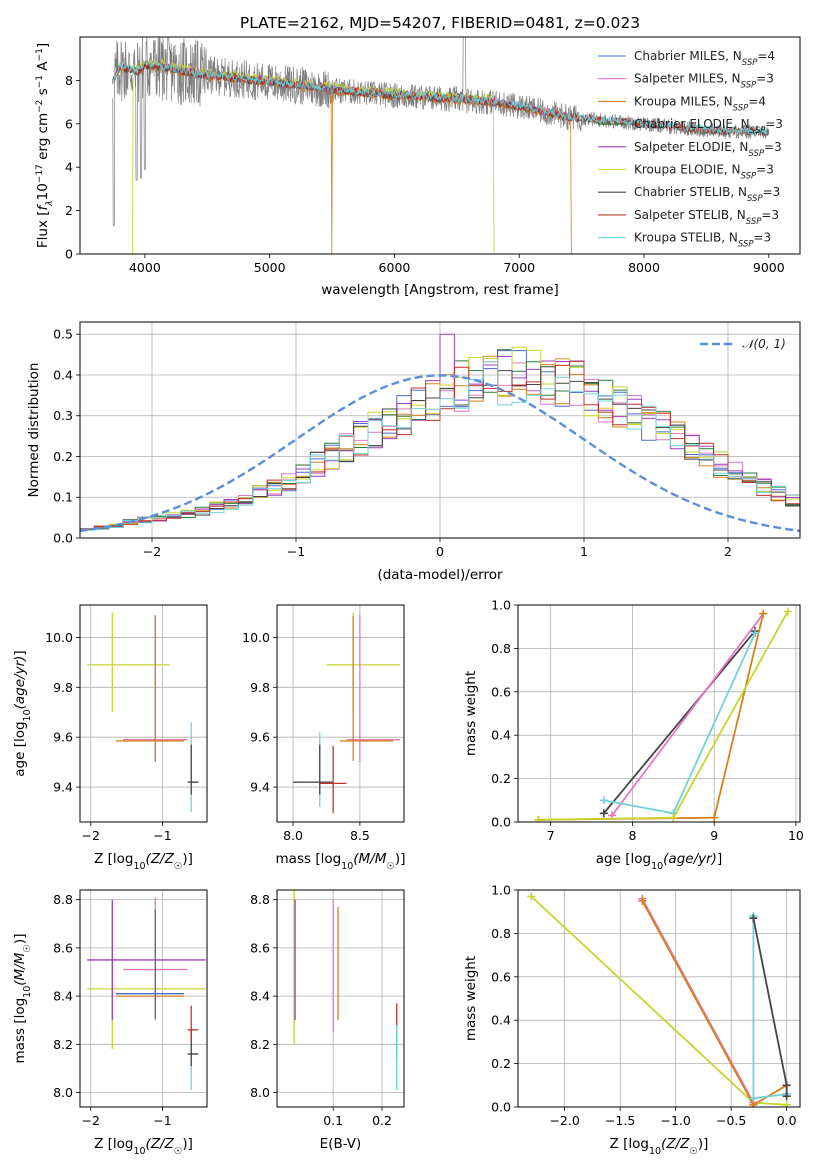  Describe the element at coordinates (620, 1120) in the screenshot. I see `x-tick-label: −1.5` at that location.